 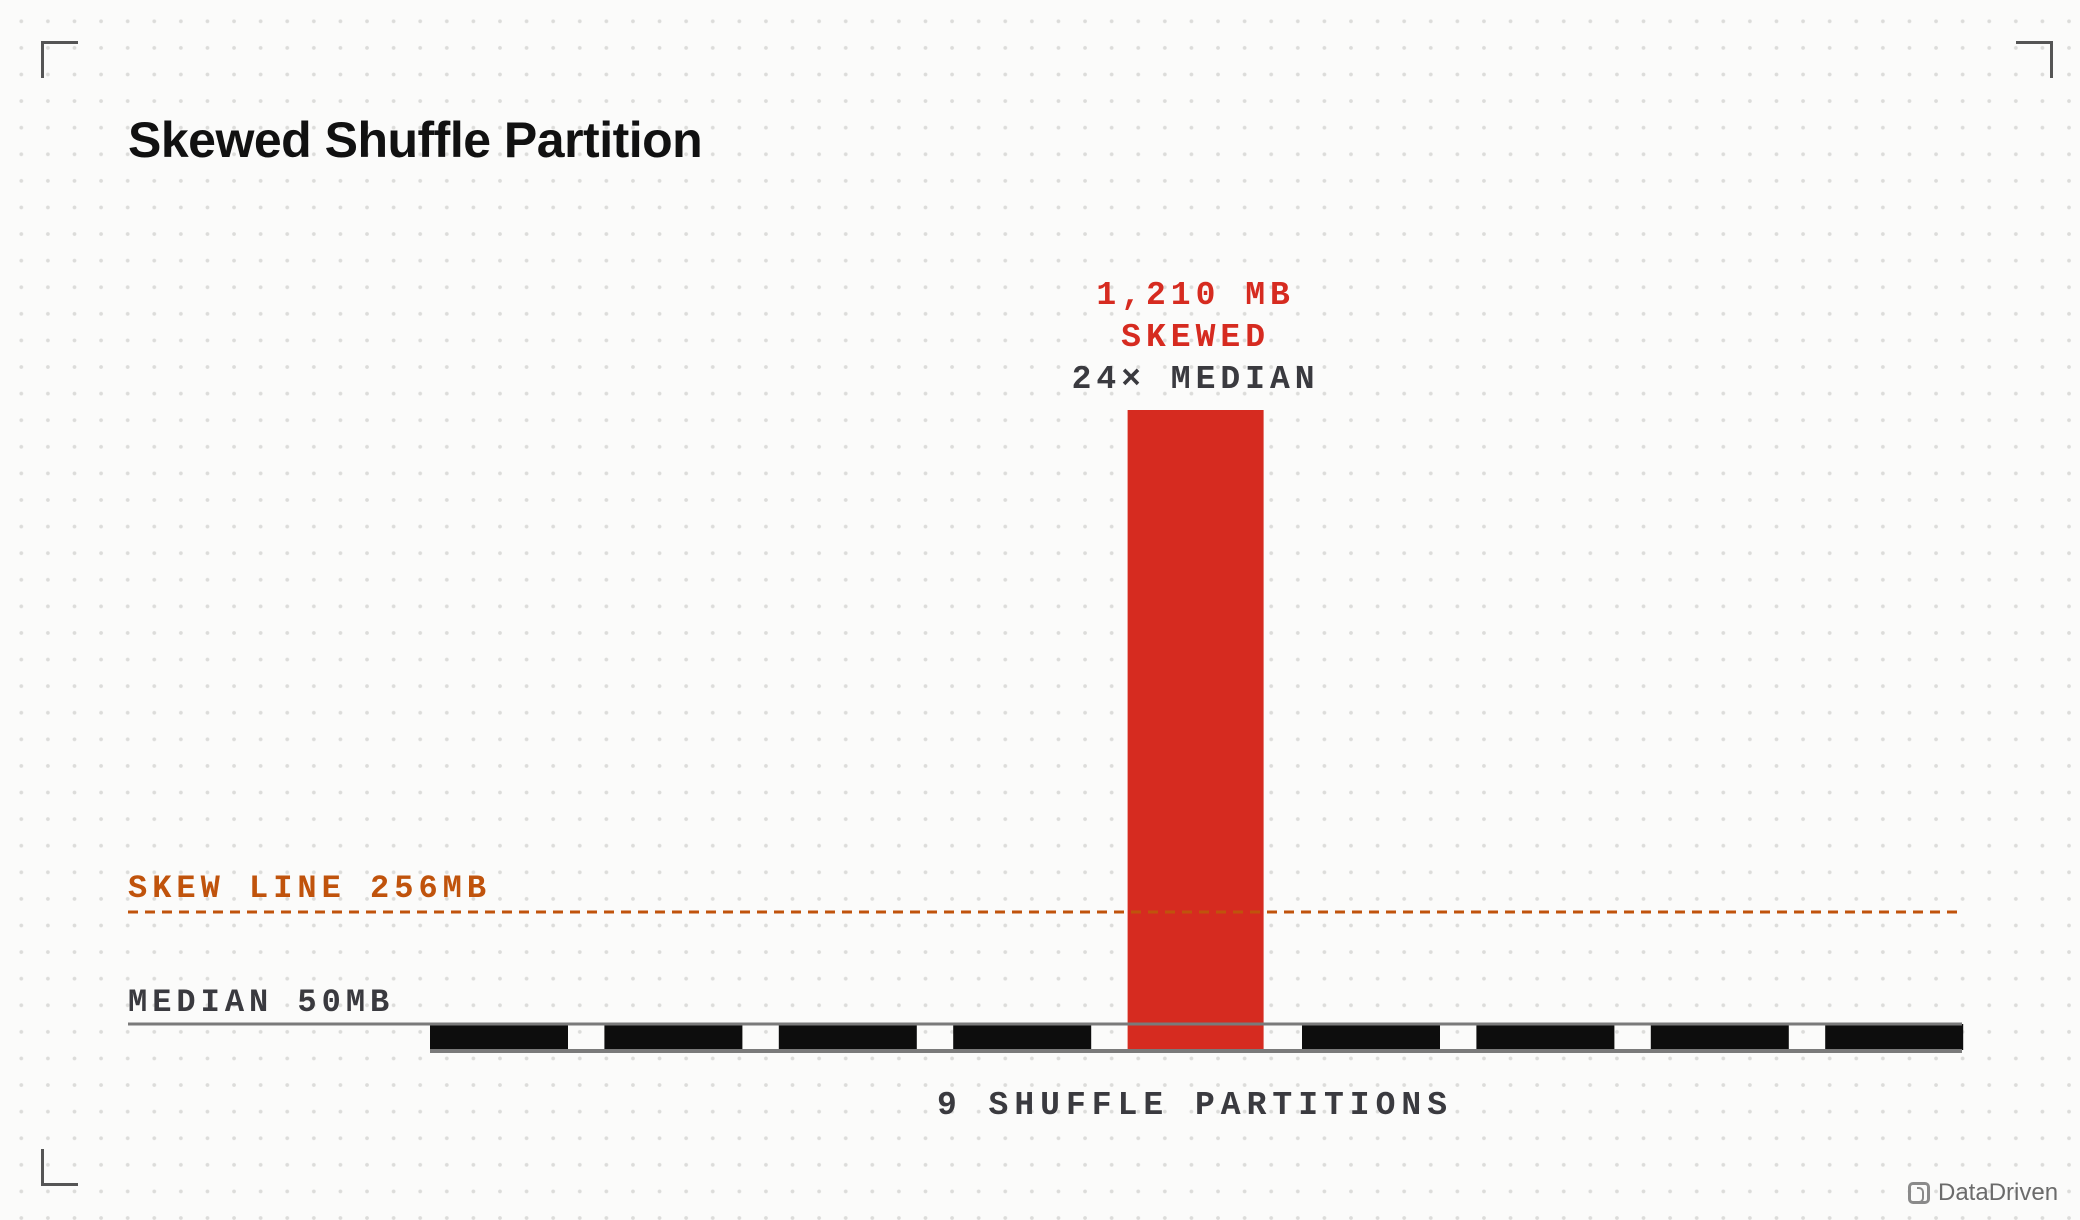 What do you see at coordinates (1195, 337) in the screenshot?
I see `skewed-status-label: SKEWED` at bounding box center [1195, 337].